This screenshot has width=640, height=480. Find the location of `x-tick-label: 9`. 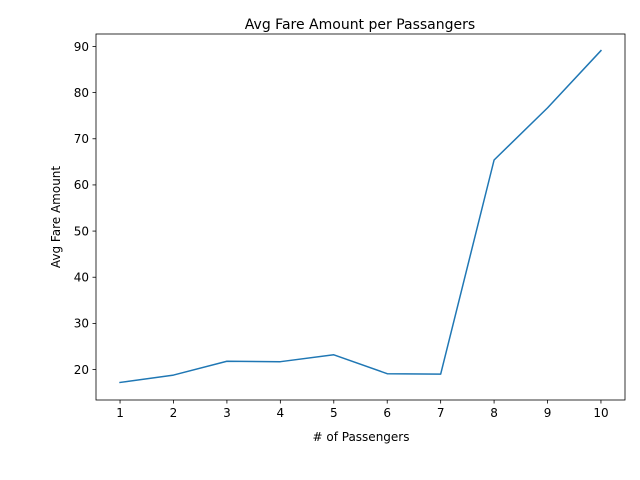

x-tick-label: 9 is located at coordinates (548, 413).